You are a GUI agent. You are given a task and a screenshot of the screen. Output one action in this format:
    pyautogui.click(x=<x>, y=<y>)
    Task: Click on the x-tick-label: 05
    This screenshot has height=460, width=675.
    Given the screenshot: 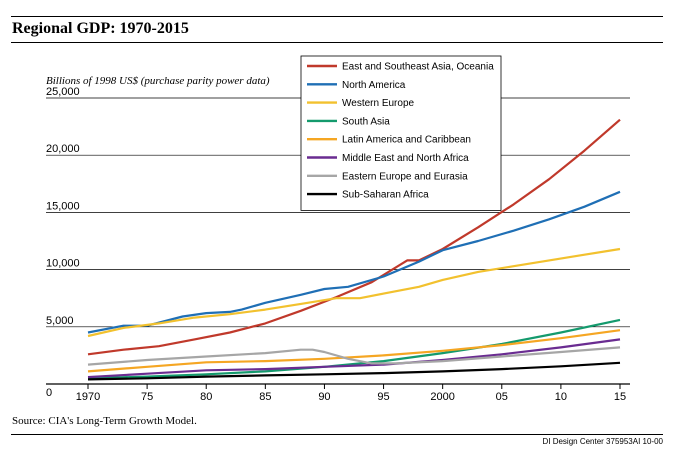 What is the action you would take?
    pyautogui.click(x=502, y=397)
    